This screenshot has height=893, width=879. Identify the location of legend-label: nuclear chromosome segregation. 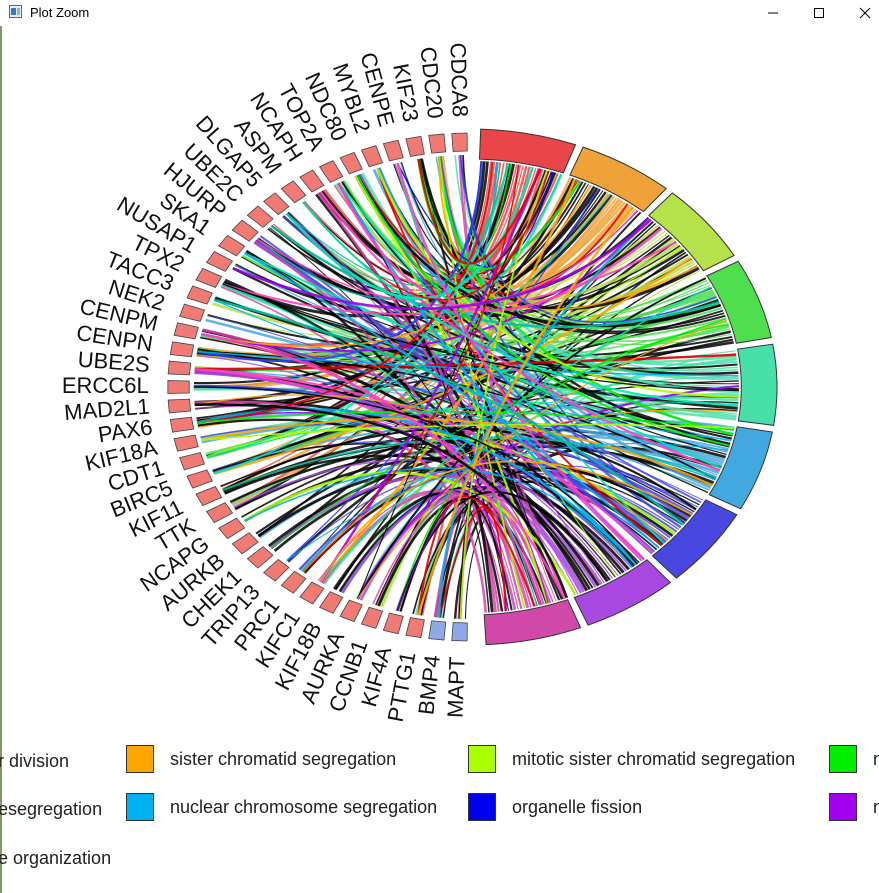
(304, 807).